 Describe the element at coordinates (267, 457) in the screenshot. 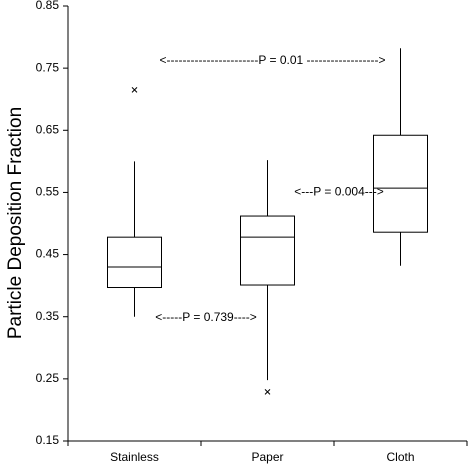

I see `x-tick-label: Paper` at that location.